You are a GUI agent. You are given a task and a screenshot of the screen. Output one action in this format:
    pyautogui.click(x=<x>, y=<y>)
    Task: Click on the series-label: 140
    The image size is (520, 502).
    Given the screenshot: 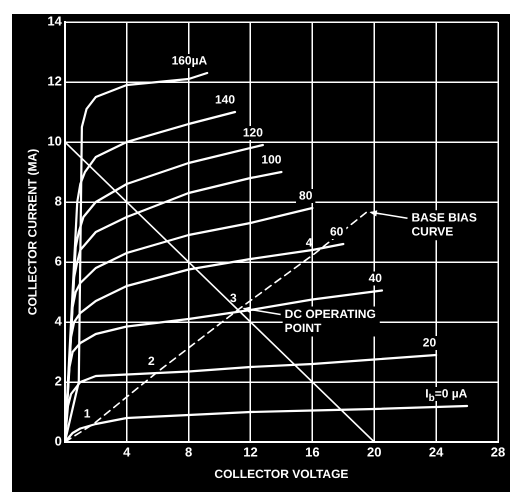 What is the action you would take?
    pyautogui.click(x=225, y=99)
    